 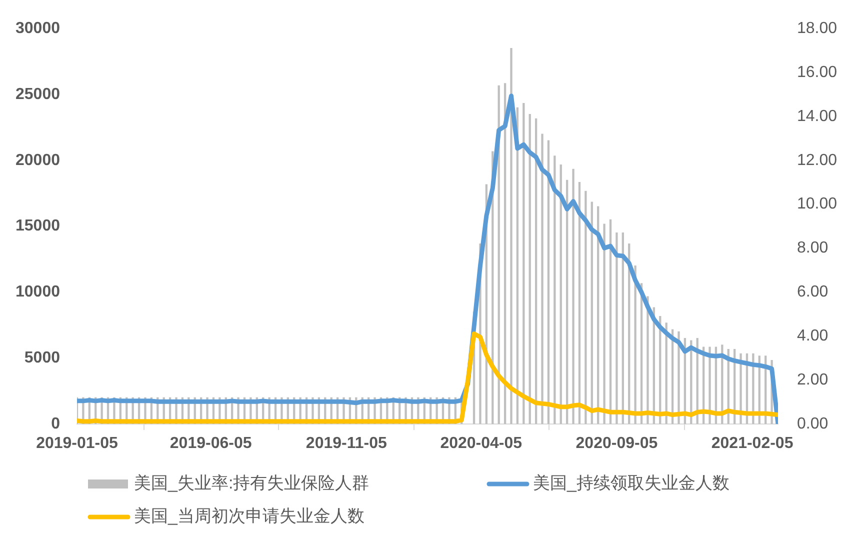 I want to click on y-tick-label: 25000, so click(x=38, y=94).